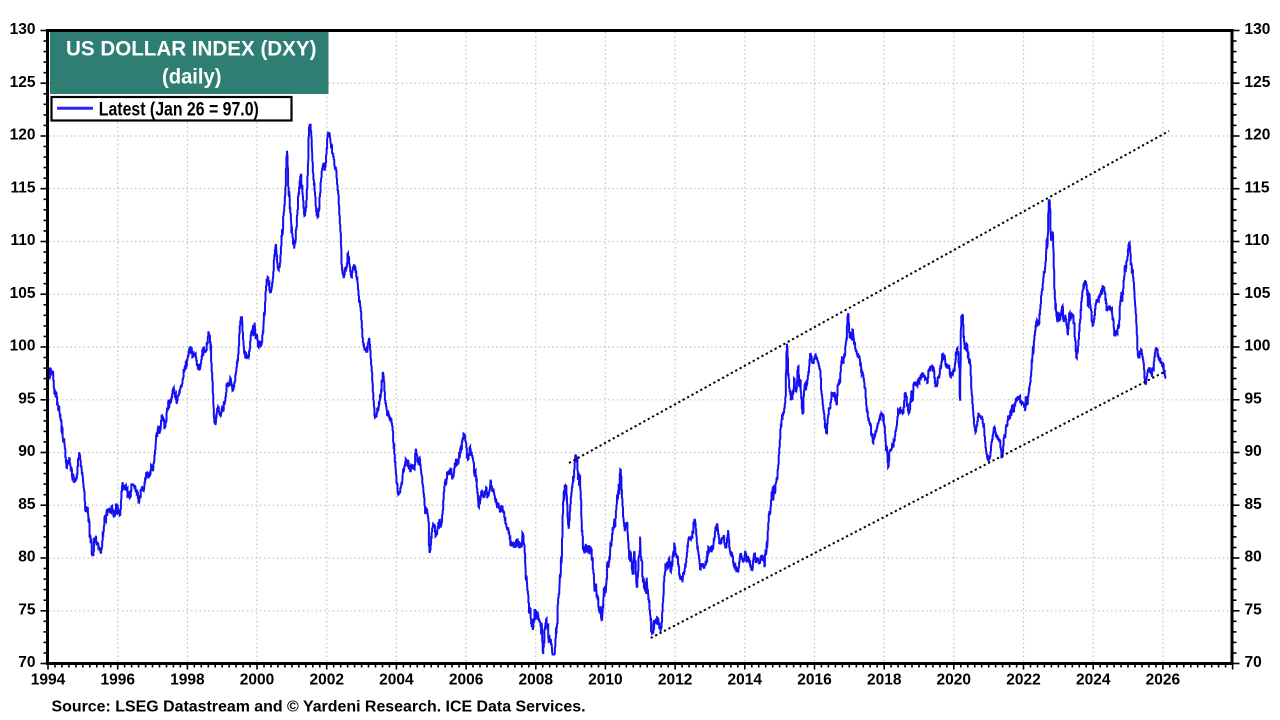 This screenshot has height=720, width=1280. I want to click on svg-text: 2012, so click(675, 680).